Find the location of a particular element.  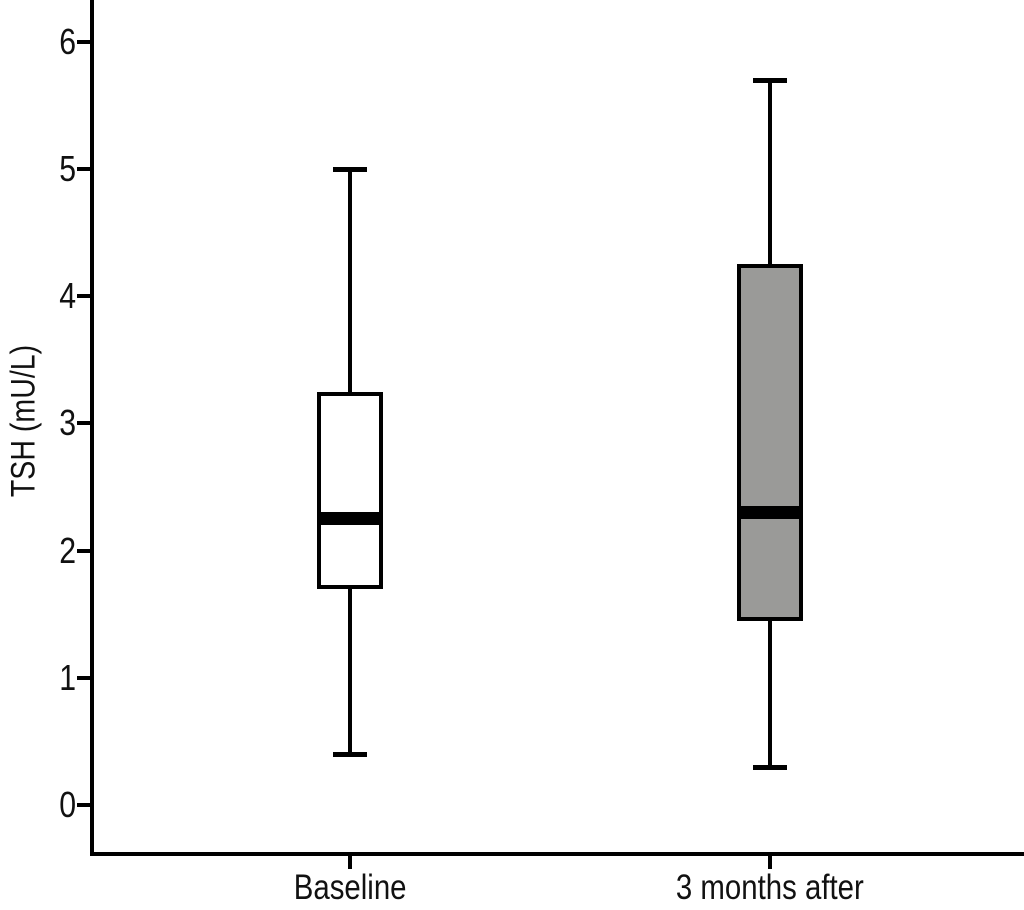

x-axis-line is located at coordinates (557, 854).